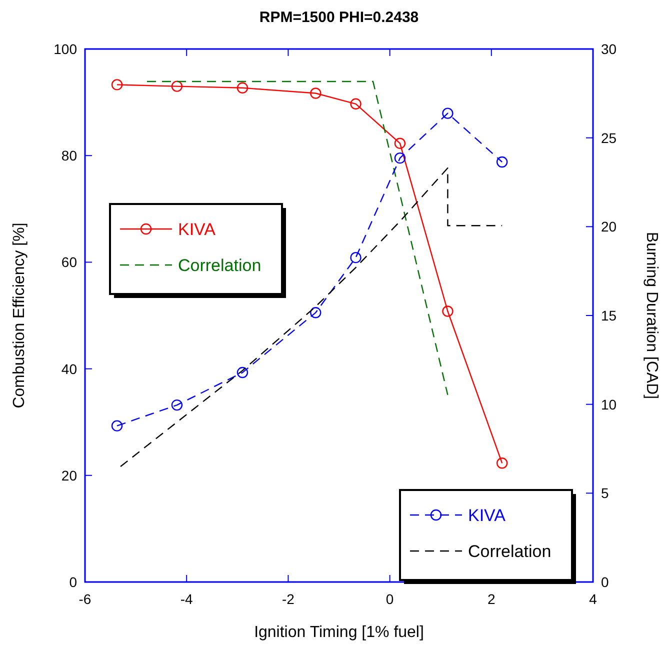 The height and width of the screenshot is (651, 667). Describe the element at coordinates (85, 599) in the screenshot. I see `x-tick-label: -6` at that location.